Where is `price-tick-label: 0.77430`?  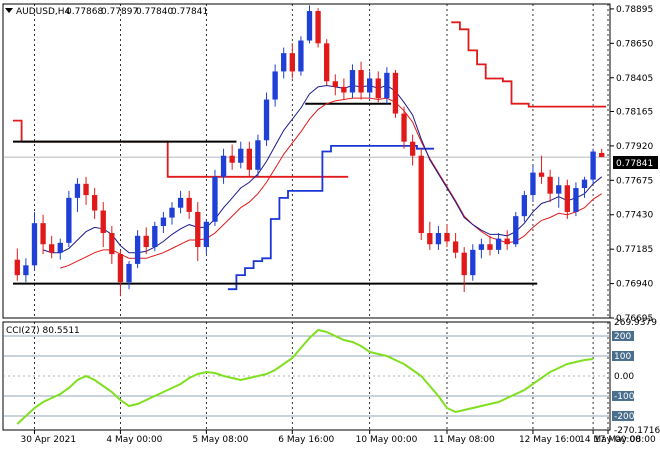 price-tick-label: 0.77430 is located at coordinates (634, 216).